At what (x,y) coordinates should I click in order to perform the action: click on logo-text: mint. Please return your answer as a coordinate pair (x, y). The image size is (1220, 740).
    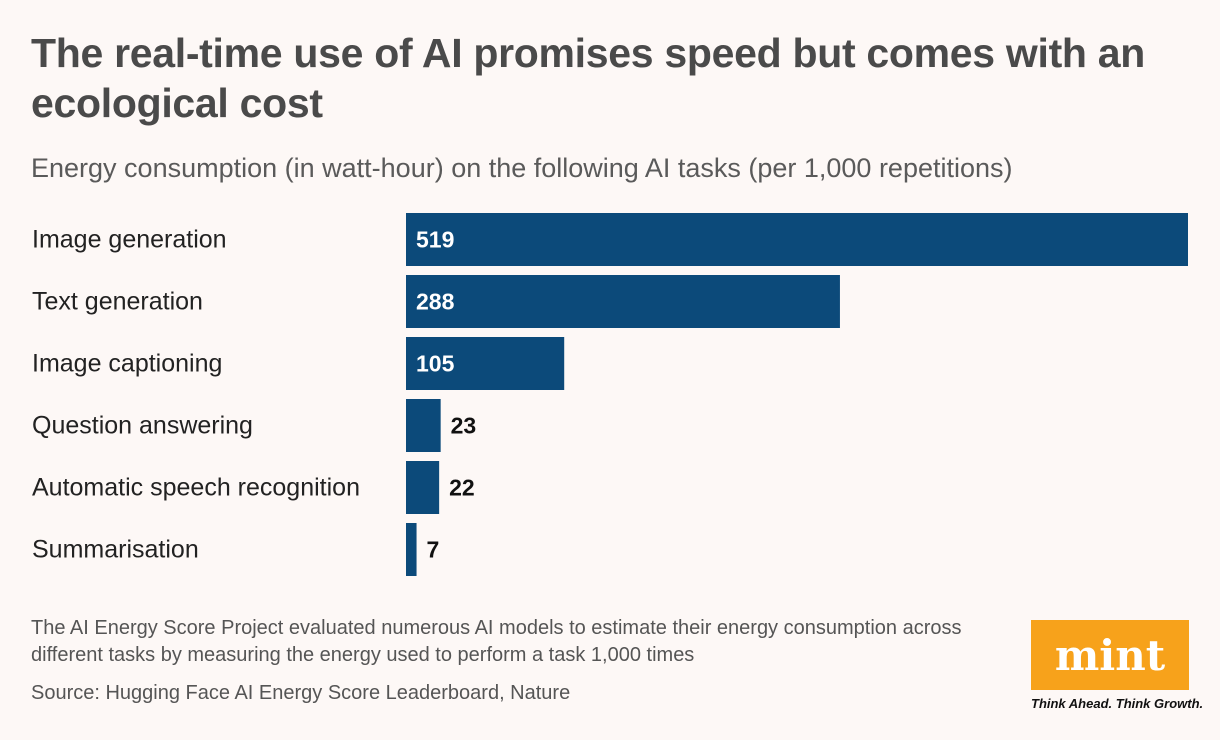
    Looking at the image, I should click on (1110, 655).